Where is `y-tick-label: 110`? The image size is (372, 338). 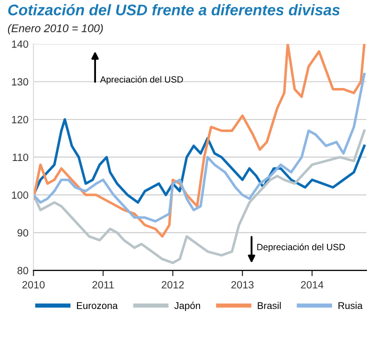 y-tick-label: 110 is located at coordinates (20, 158).